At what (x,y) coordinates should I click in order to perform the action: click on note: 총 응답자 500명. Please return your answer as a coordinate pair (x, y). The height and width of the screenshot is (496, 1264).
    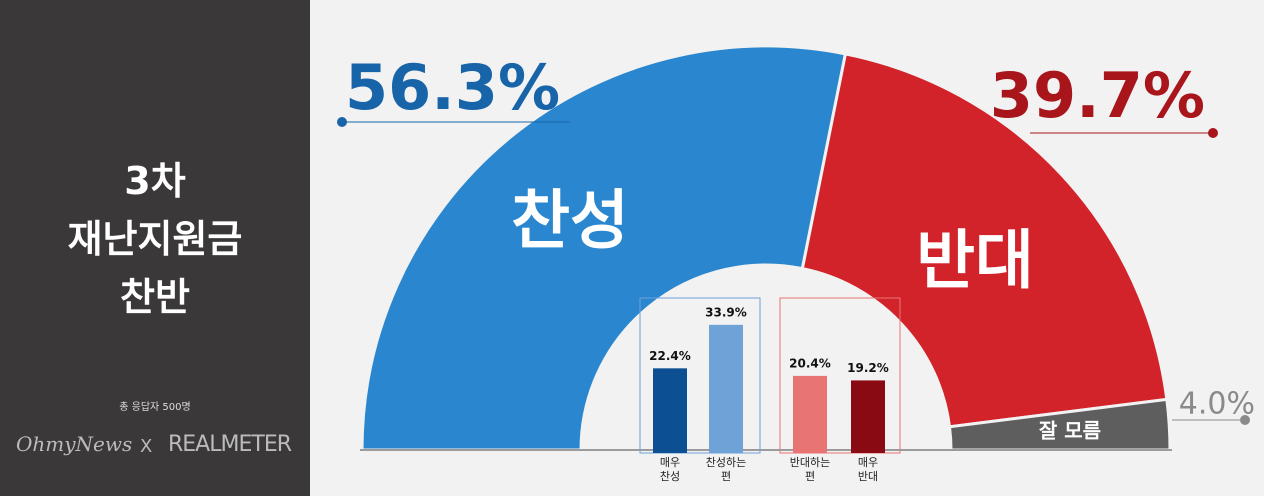
    Looking at the image, I should click on (155, 407).